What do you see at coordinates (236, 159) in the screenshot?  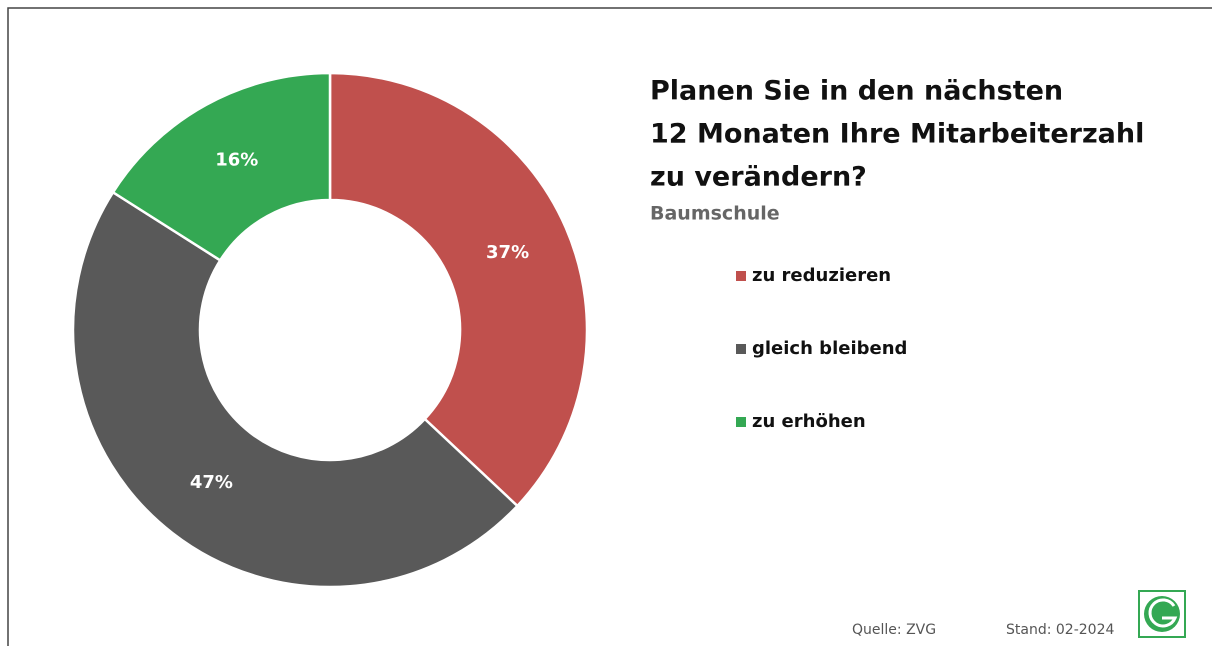 I see `value-label: 16%` at bounding box center [236, 159].